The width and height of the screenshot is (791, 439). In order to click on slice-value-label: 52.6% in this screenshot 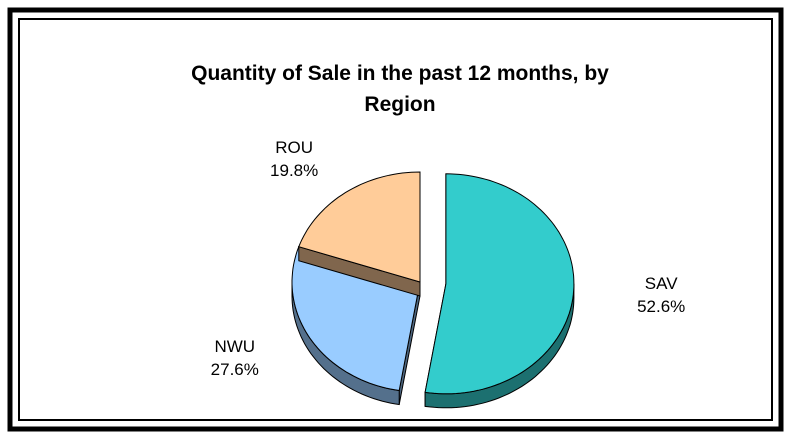, I will do `click(661, 306)`.